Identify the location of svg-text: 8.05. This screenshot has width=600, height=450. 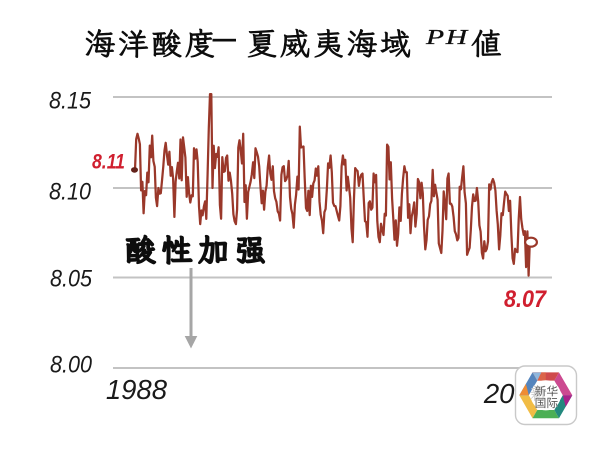
(71, 278).